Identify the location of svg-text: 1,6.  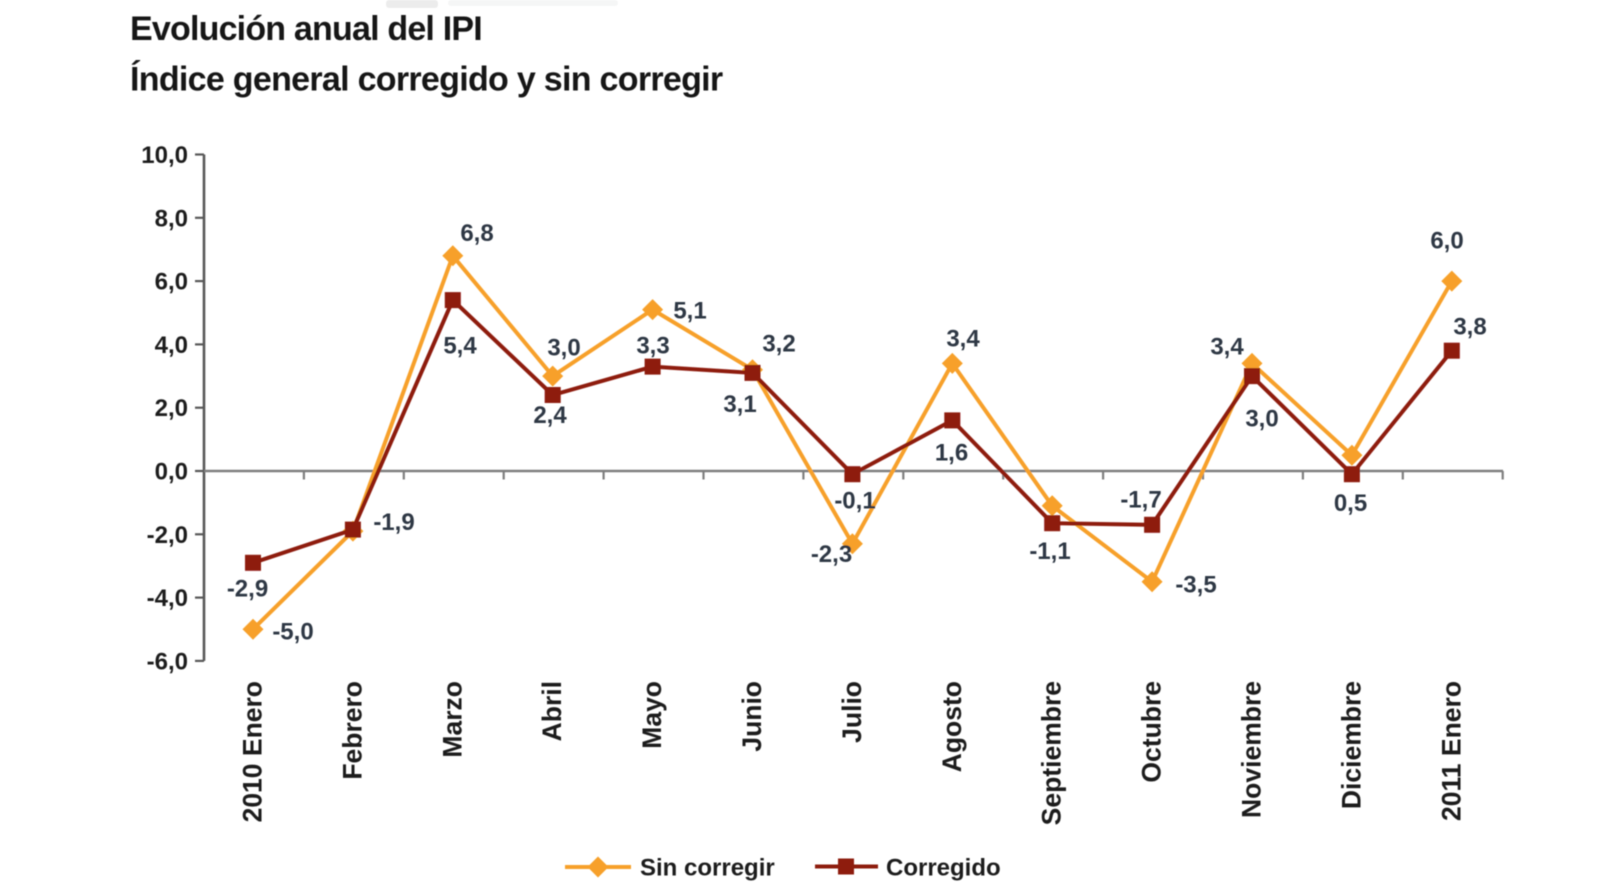
(951, 453).